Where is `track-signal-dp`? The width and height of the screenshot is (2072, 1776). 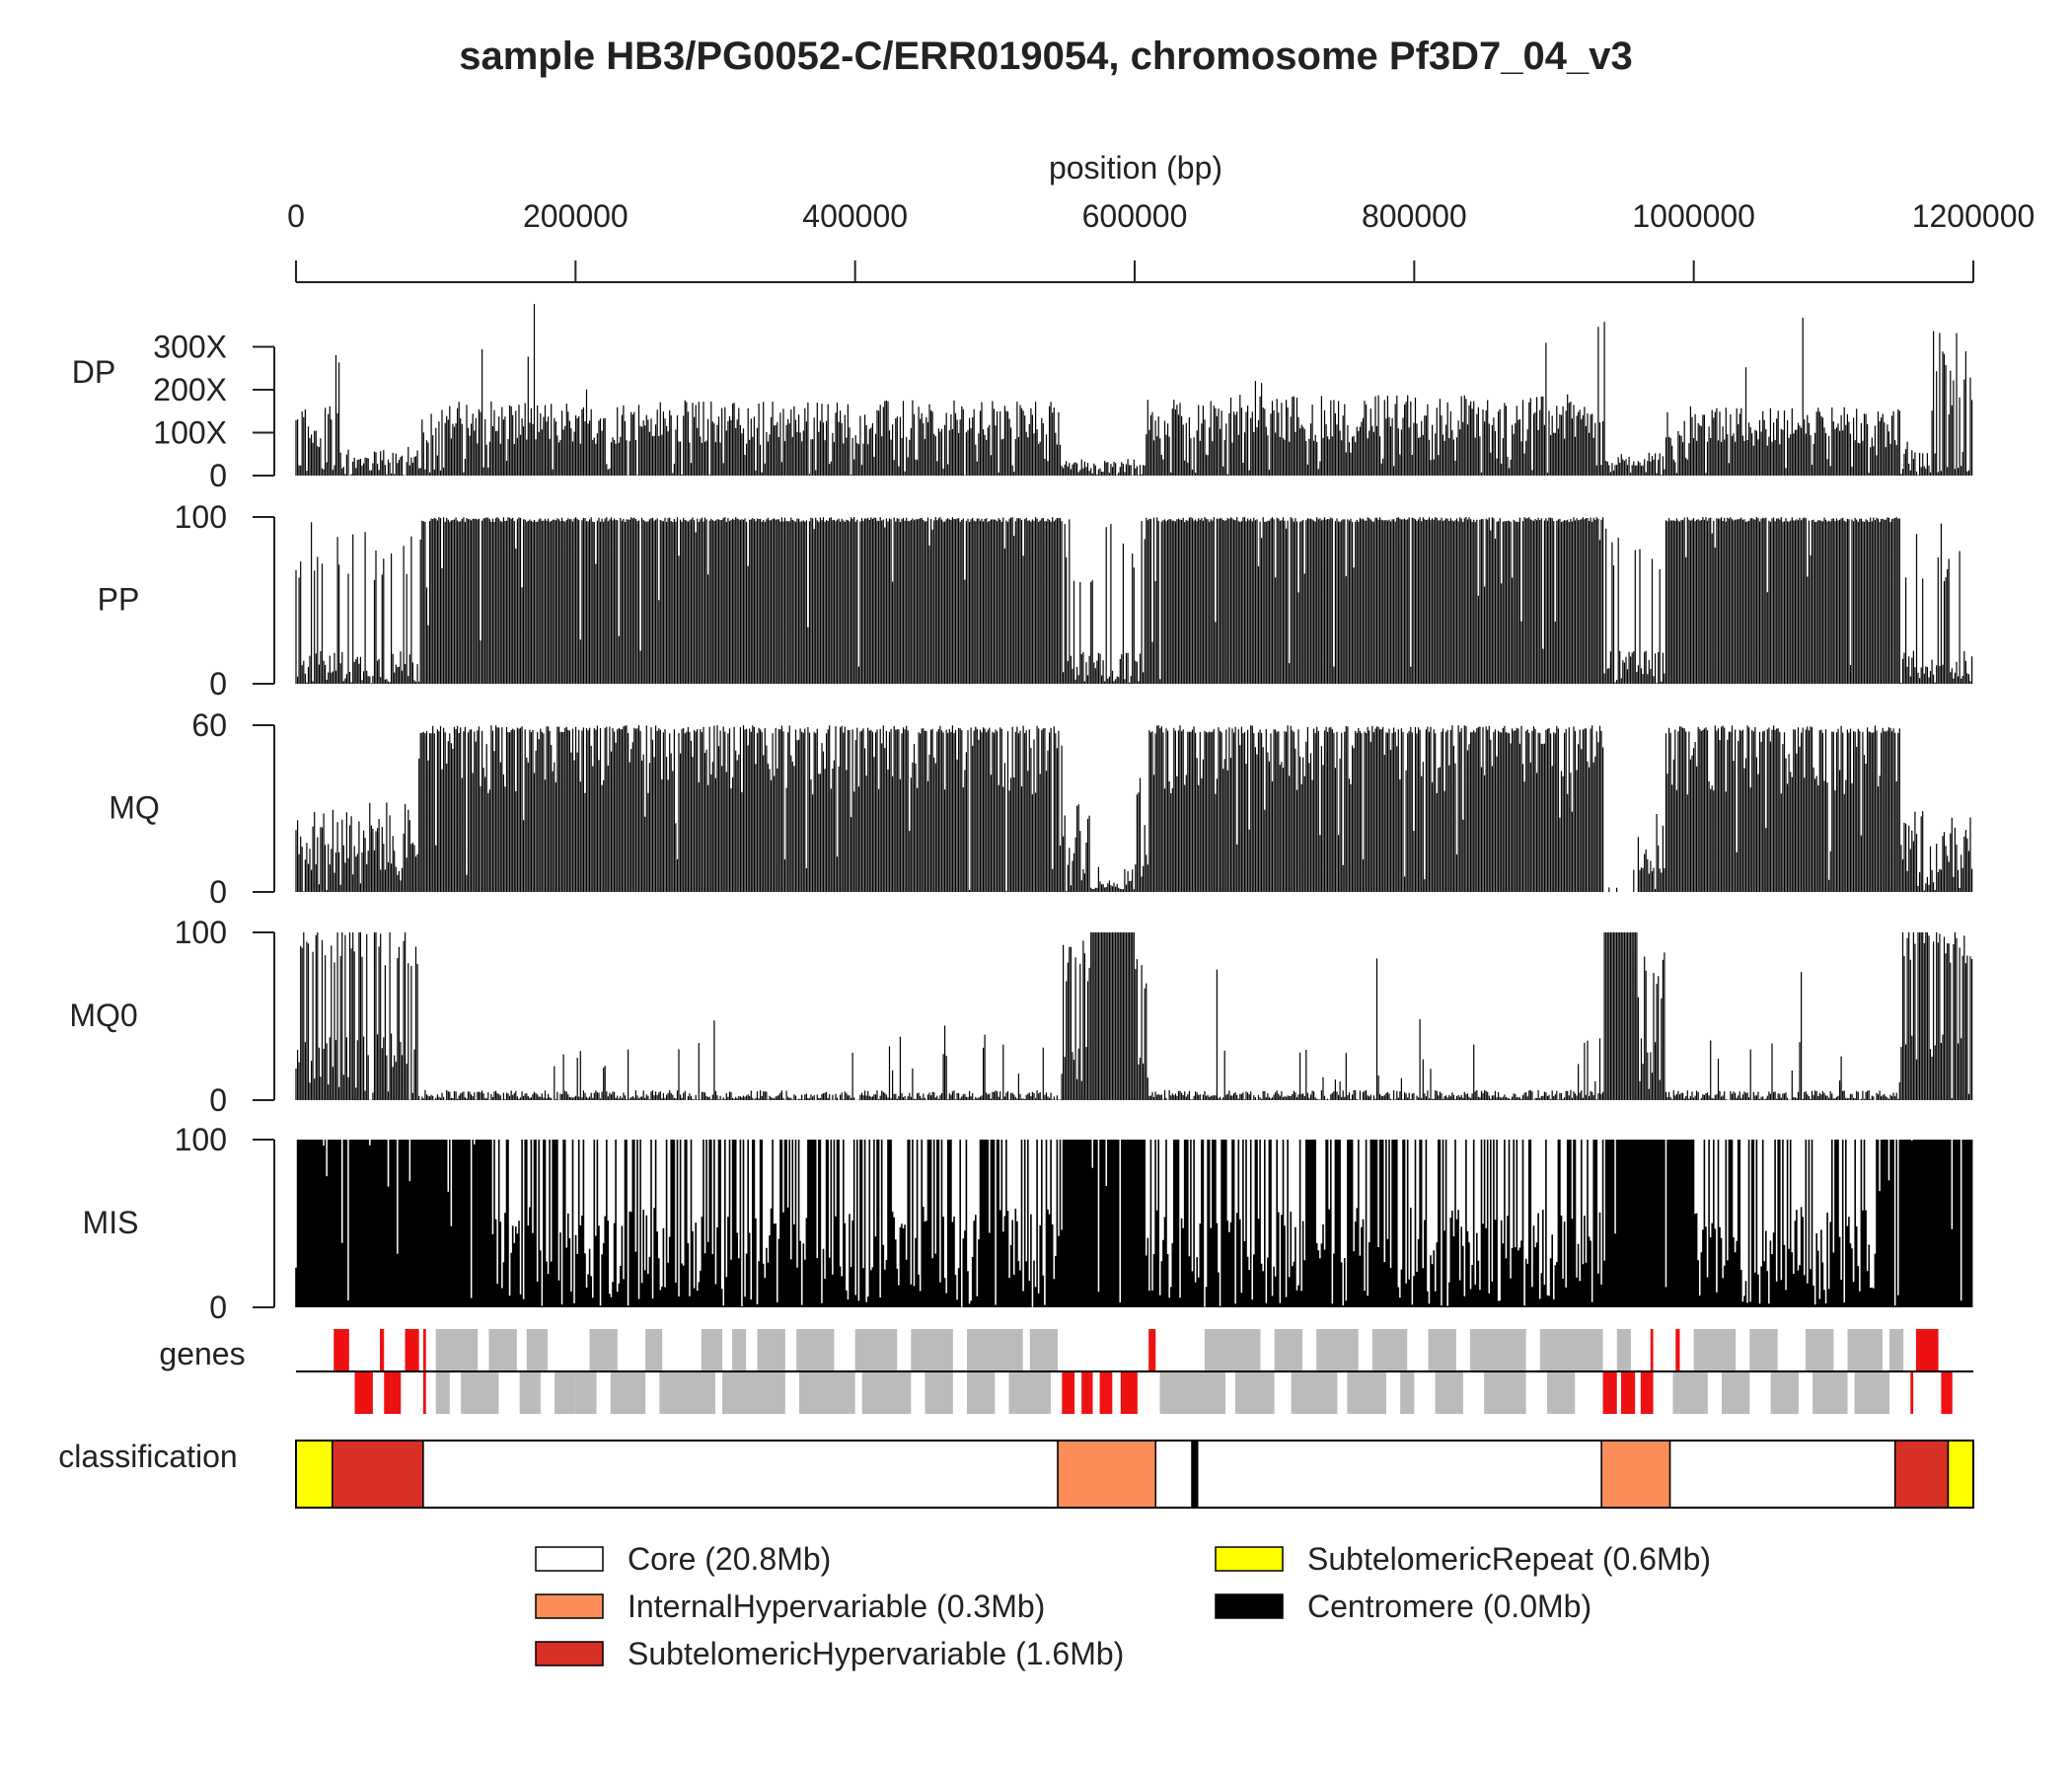 track-signal-dp is located at coordinates (1134, 390).